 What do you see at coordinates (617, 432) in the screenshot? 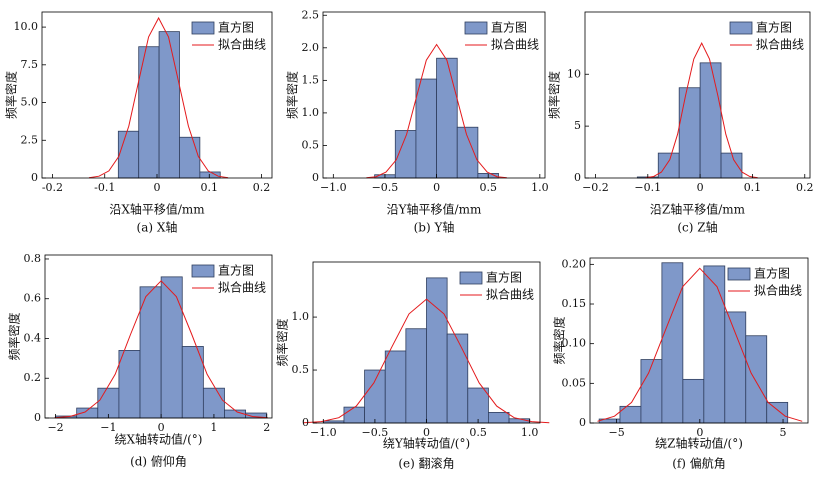
I see `x-tick-label: −5` at bounding box center [617, 432].